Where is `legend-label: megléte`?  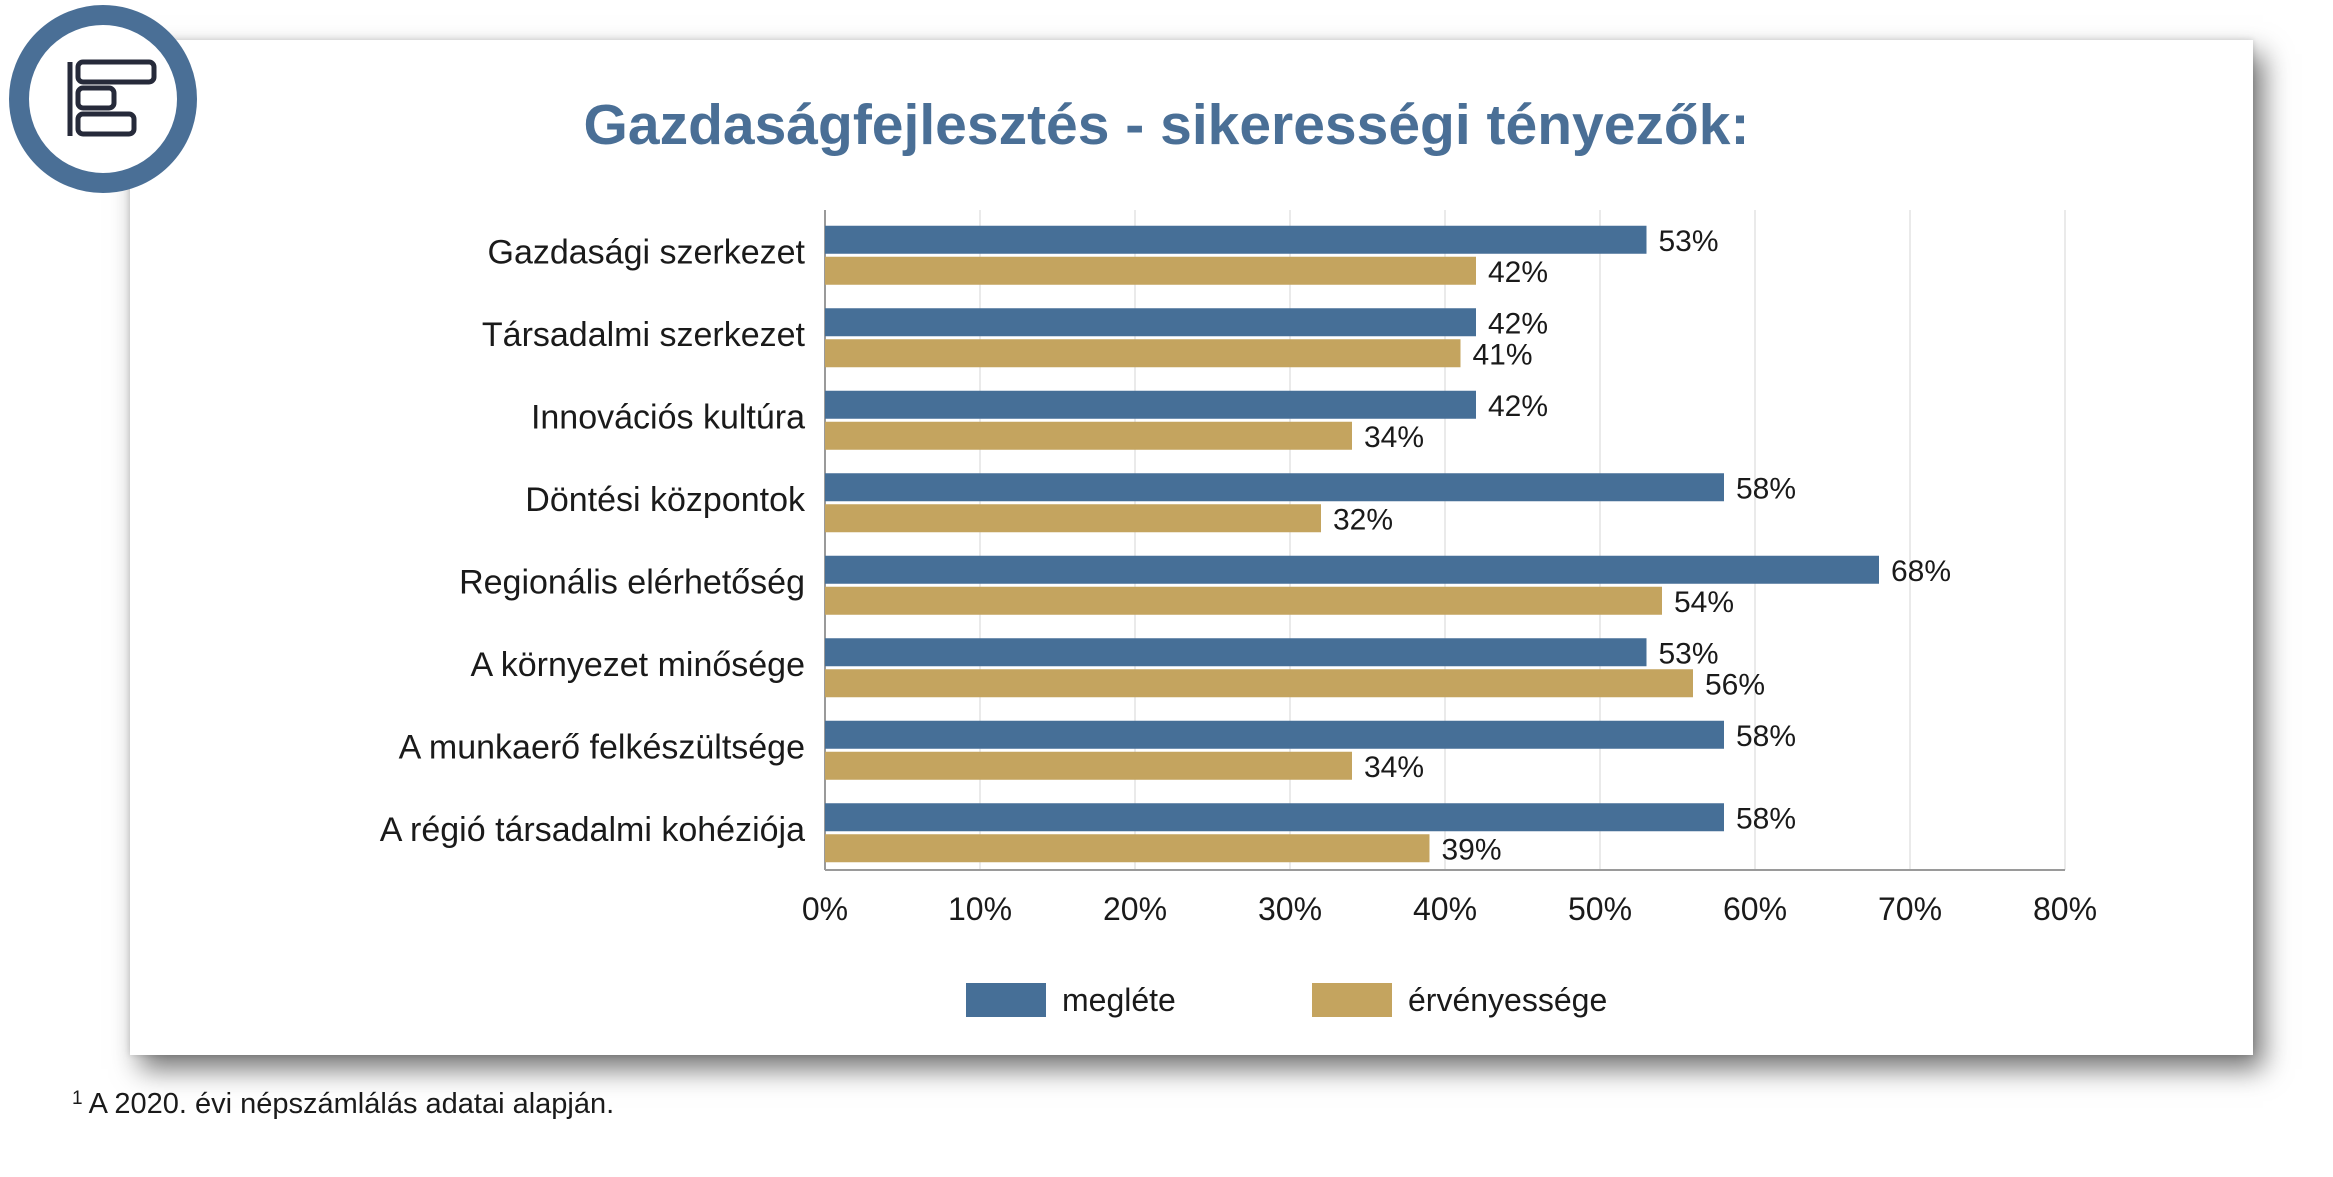
legend-label: megléte is located at coordinates (1119, 1000).